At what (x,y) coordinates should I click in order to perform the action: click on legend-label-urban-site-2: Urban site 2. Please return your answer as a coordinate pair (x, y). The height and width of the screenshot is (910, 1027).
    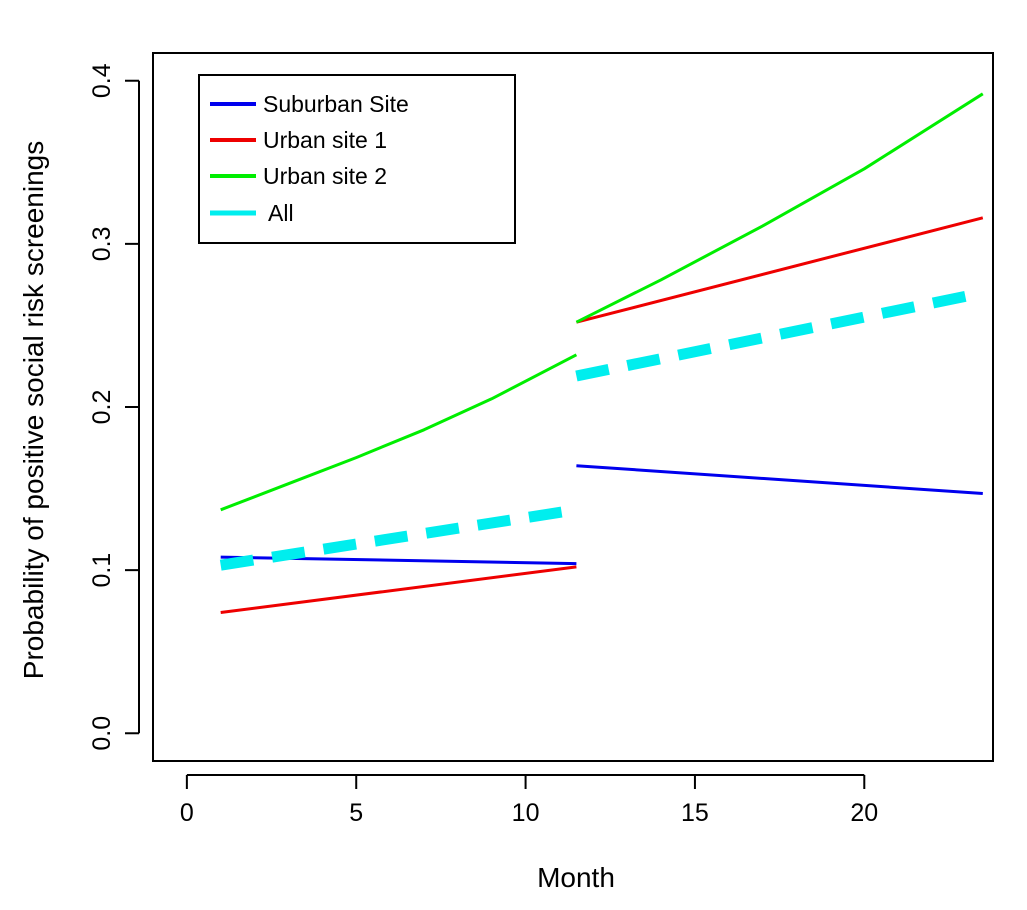
    Looking at the image, I should click on (325, 176).